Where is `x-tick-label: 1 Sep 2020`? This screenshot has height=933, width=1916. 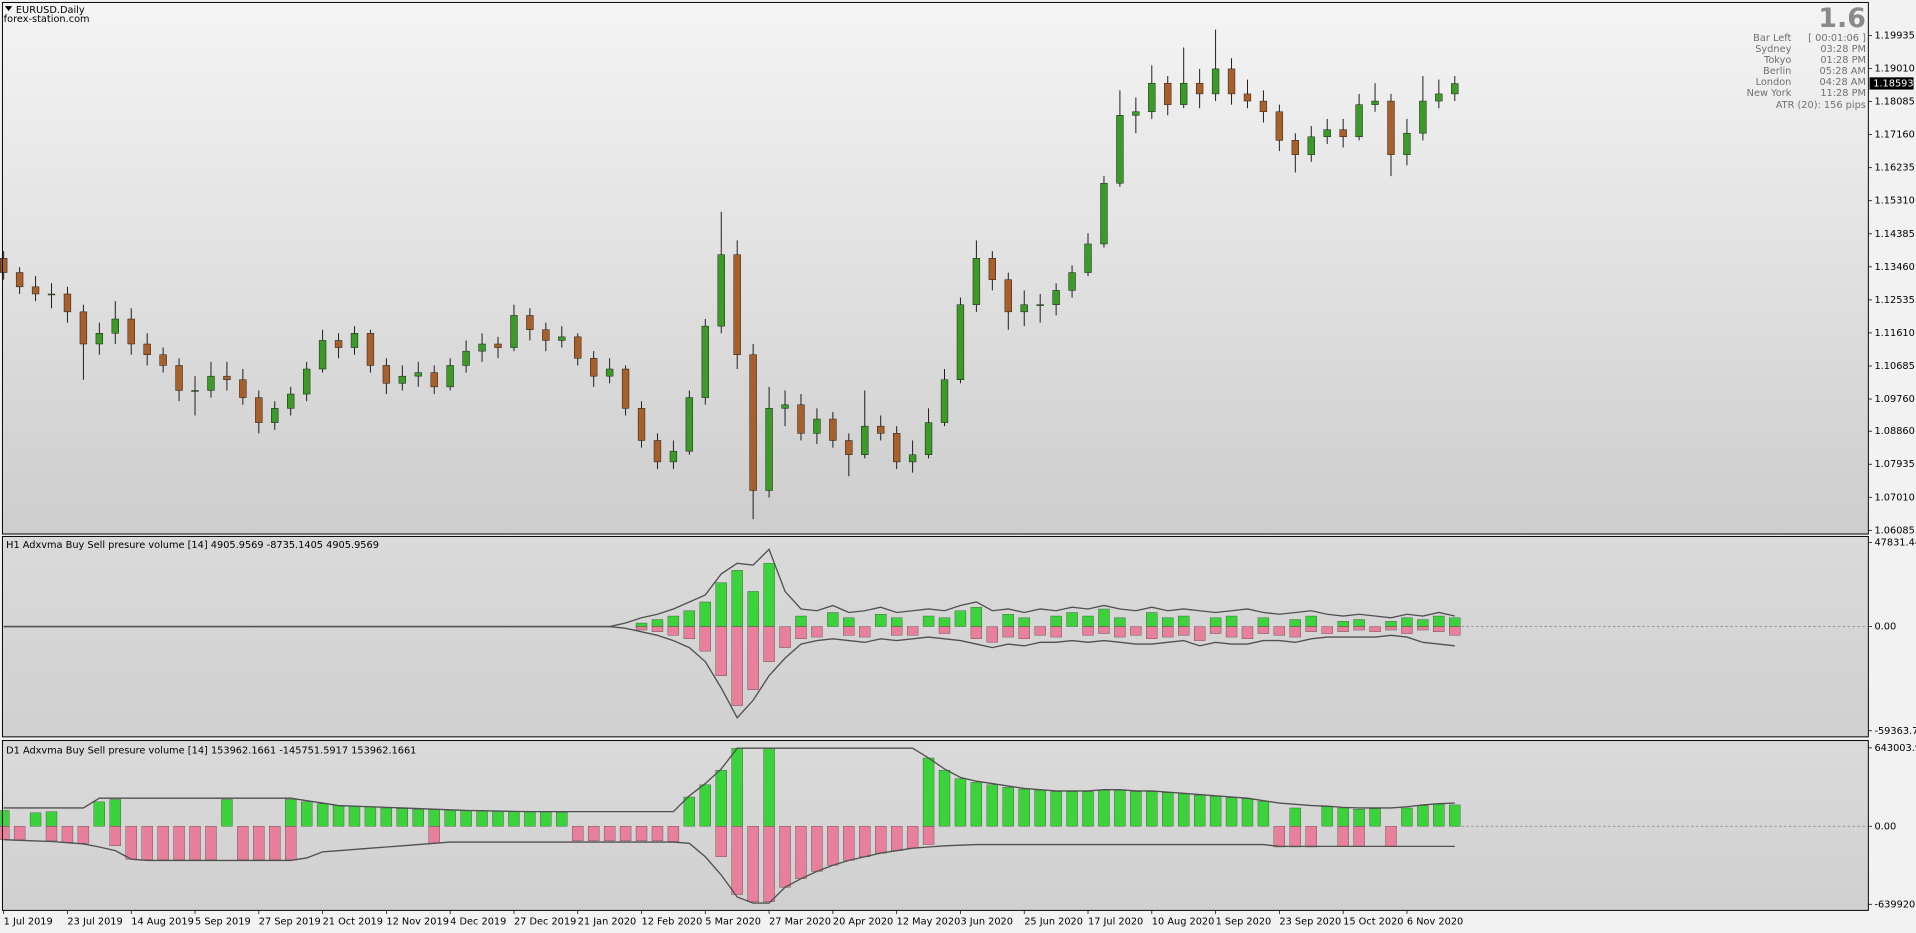 x-tick-label: 1 Sep 2020 is located at coordinates (1244, 921).